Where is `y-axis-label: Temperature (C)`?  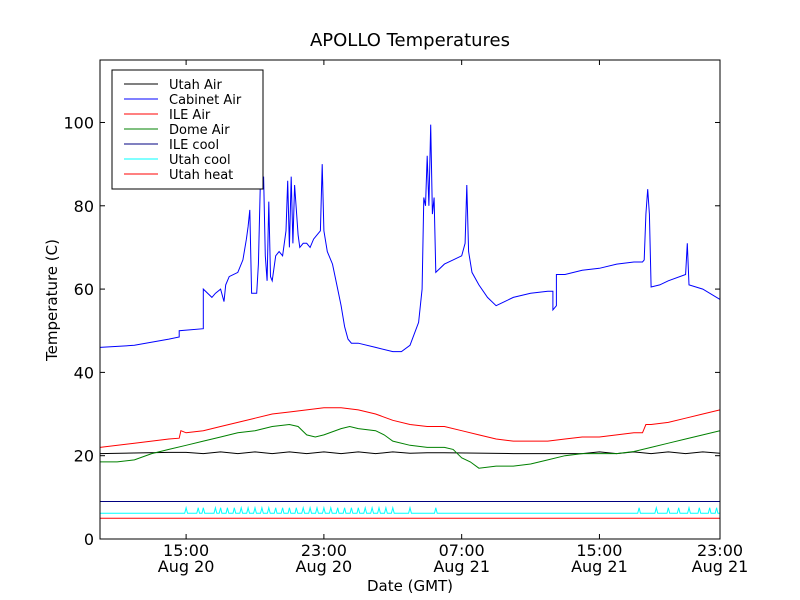 y-axis-label: Temperature (C) is located at coordinates (52, 300).